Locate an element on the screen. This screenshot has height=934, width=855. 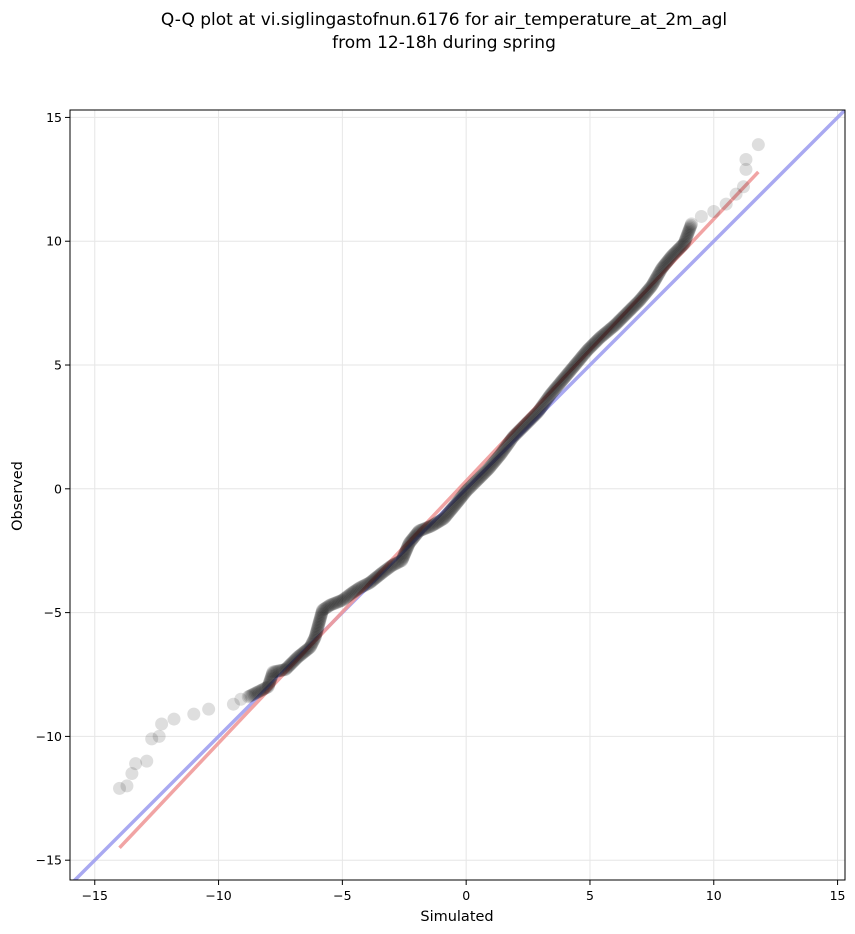
y-tick-label-3: 0 is located at coordinates (58, 488).